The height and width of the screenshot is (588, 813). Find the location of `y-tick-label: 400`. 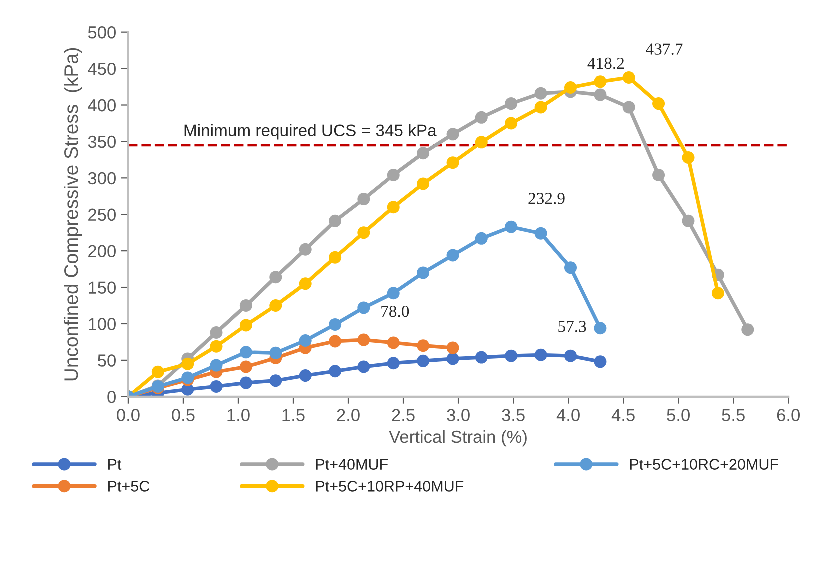

y-tick-label: 400 is located at coordinates (102, 105).